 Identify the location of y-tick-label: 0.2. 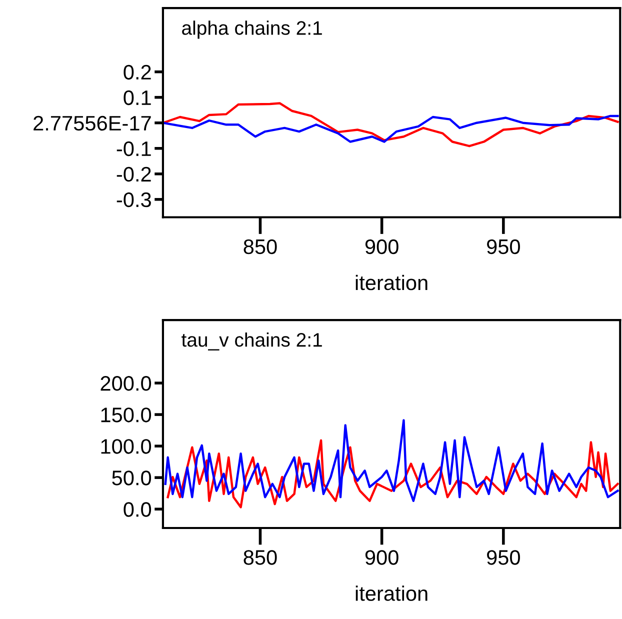
(137, 72).